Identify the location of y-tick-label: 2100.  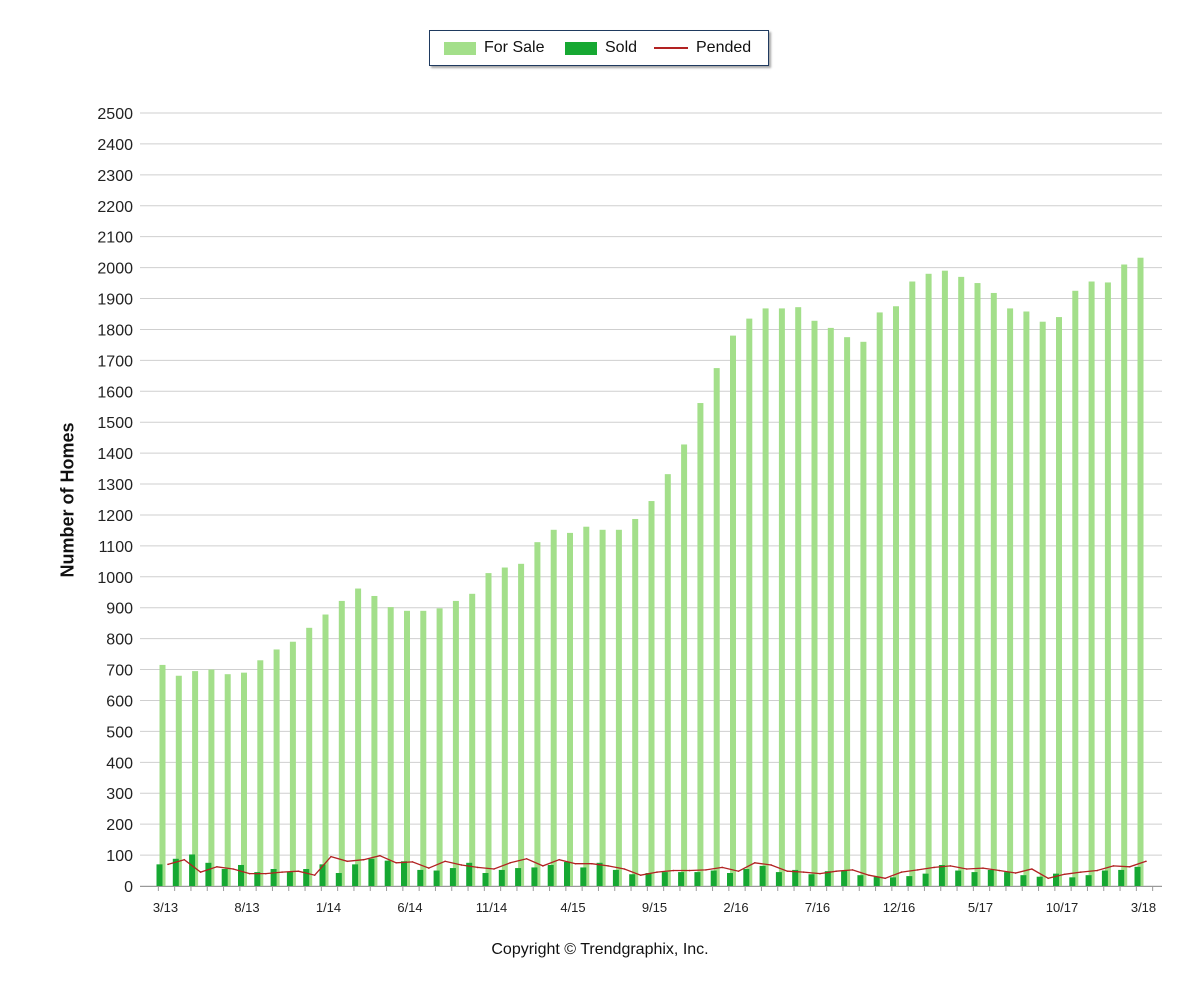
(115, 238).